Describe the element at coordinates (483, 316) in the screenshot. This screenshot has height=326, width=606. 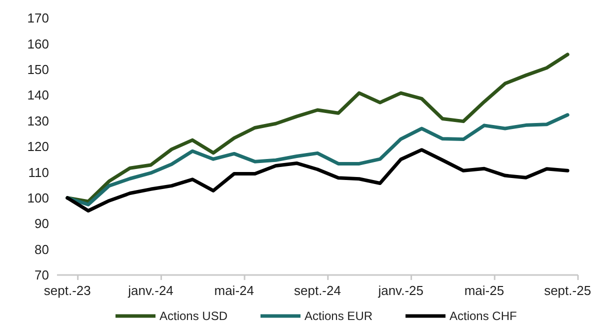
I see `legend-label: Actions CHF` at that location.